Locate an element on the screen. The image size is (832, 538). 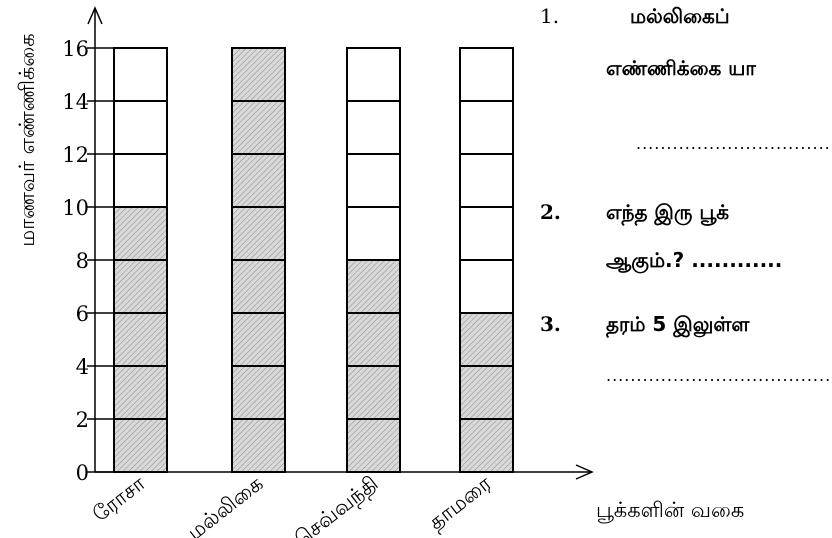
x-category-label: ரோசா is located at coordinates (119, 498).